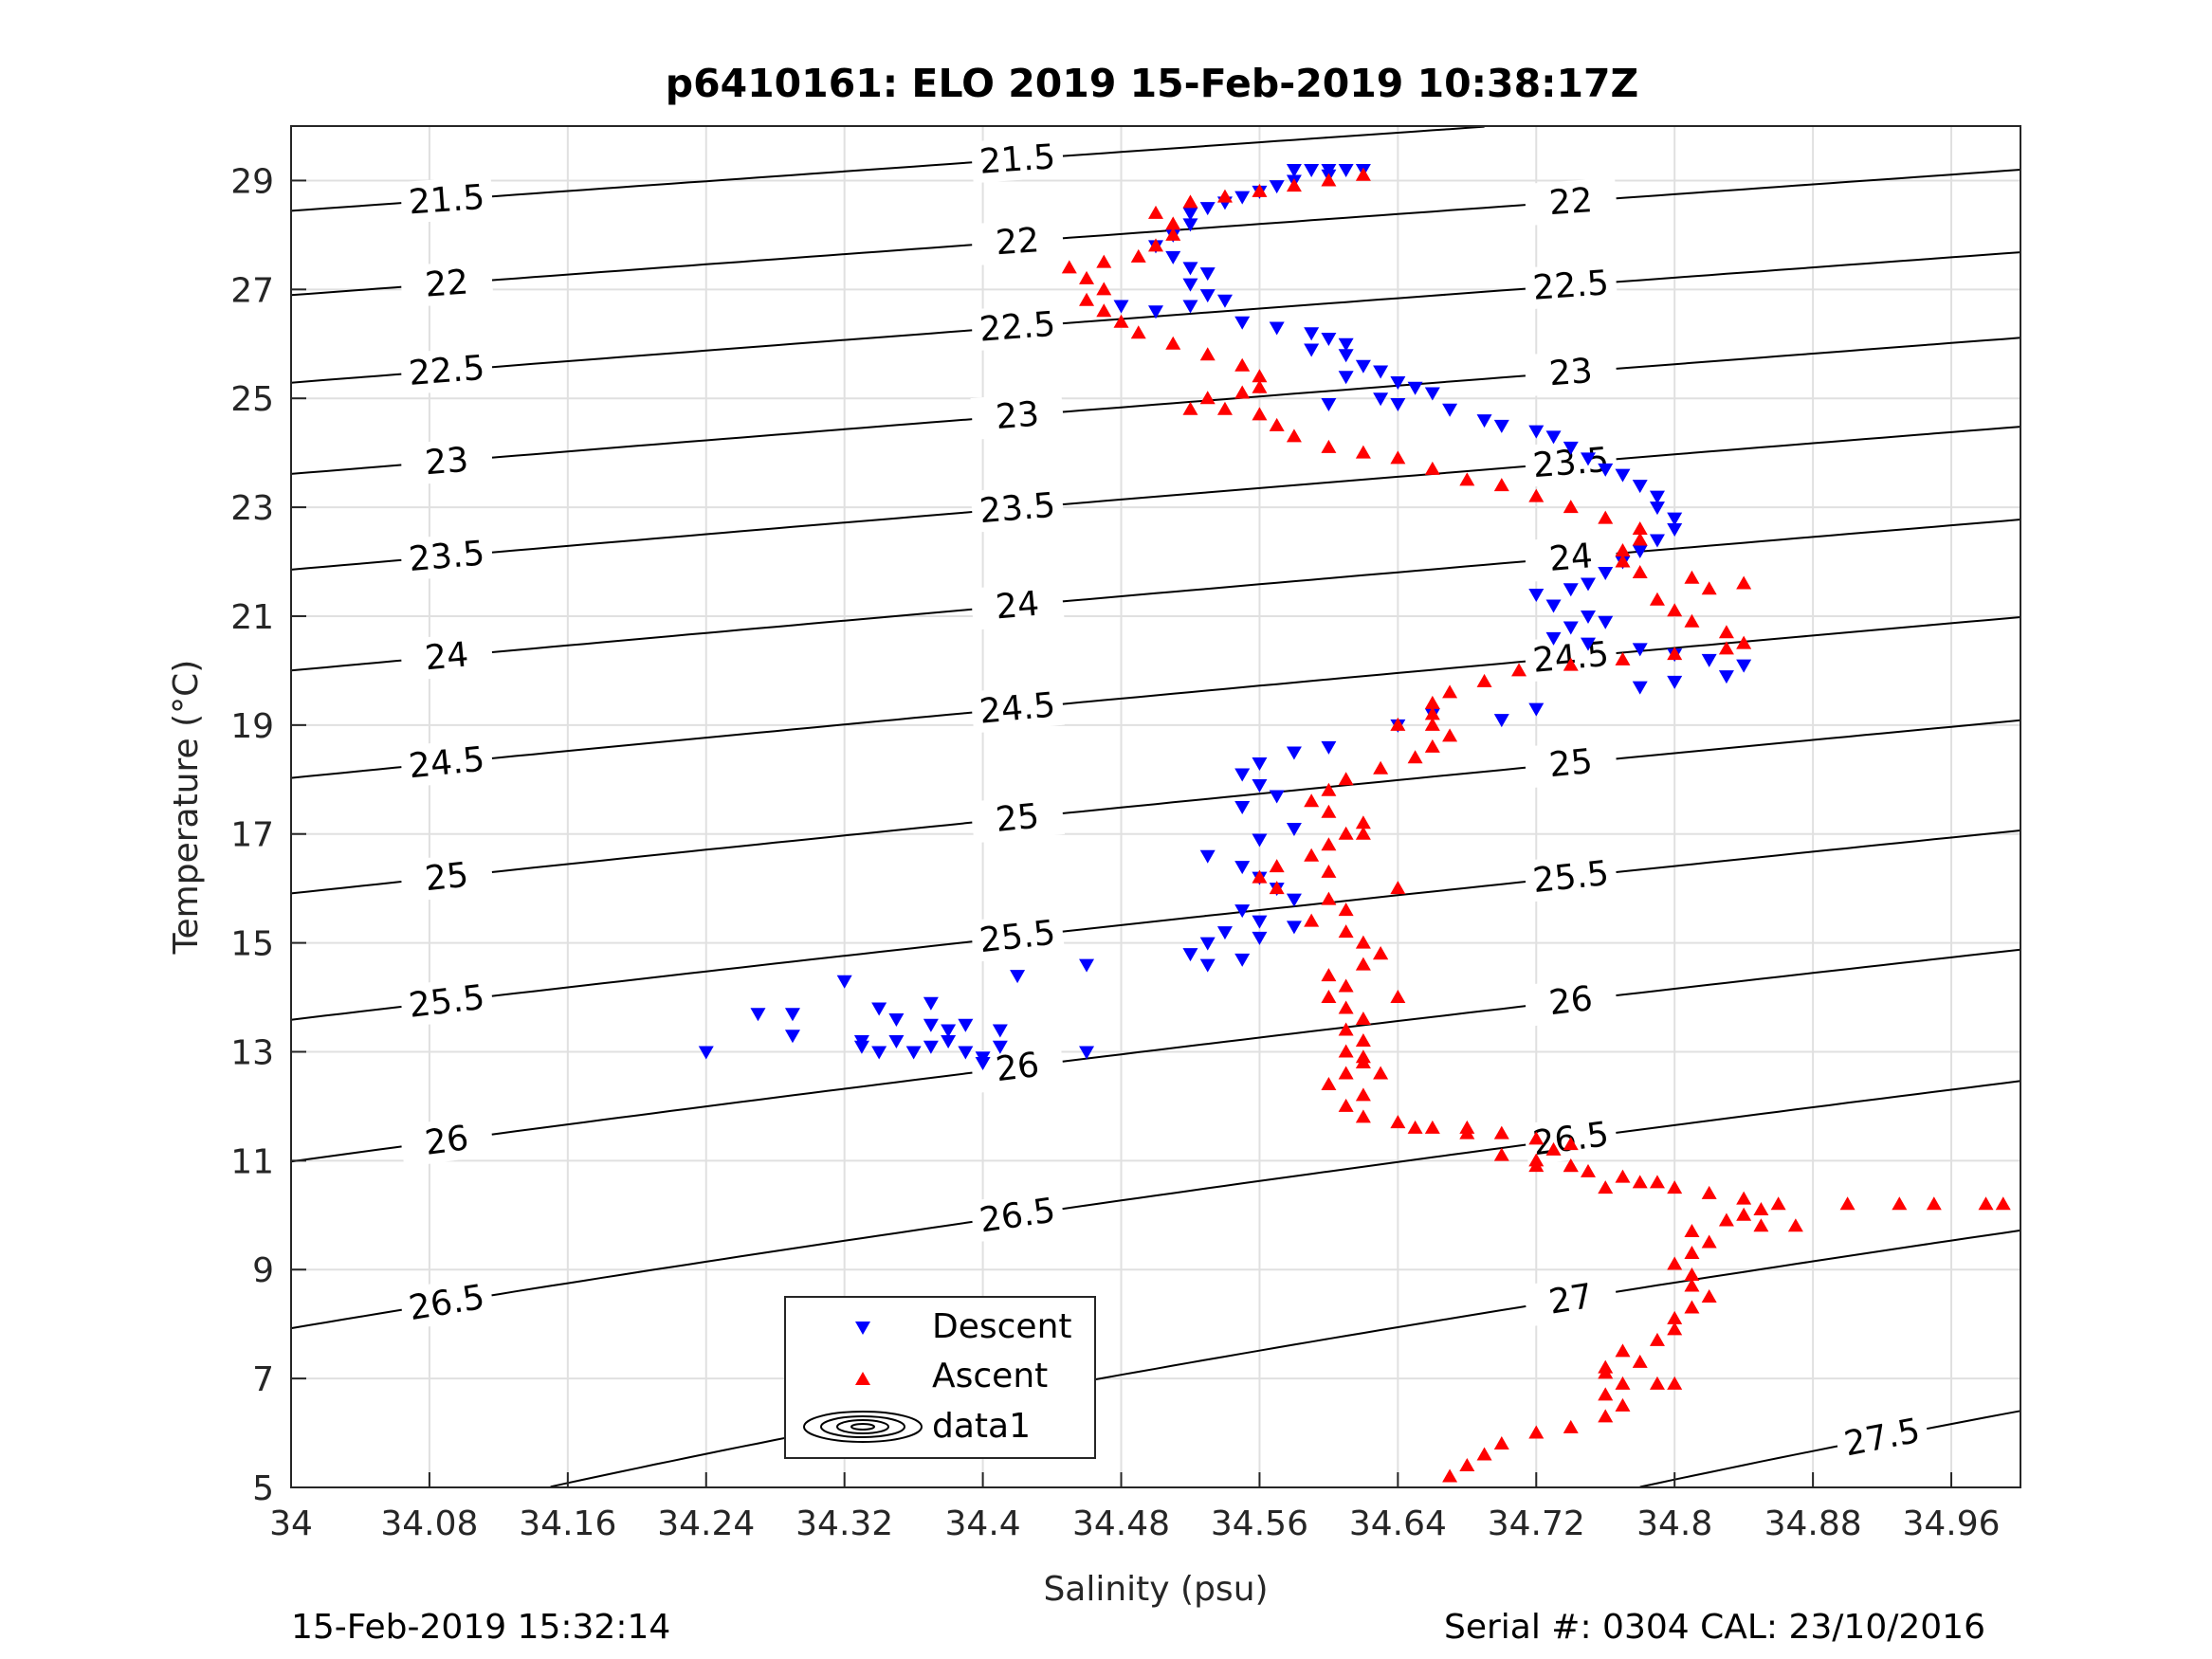 This screenshot has width=2212, height=1659. Describe the element at coordinates (981, 1426) in the screenshot. I see `legend-data1-label: data1` at that location.